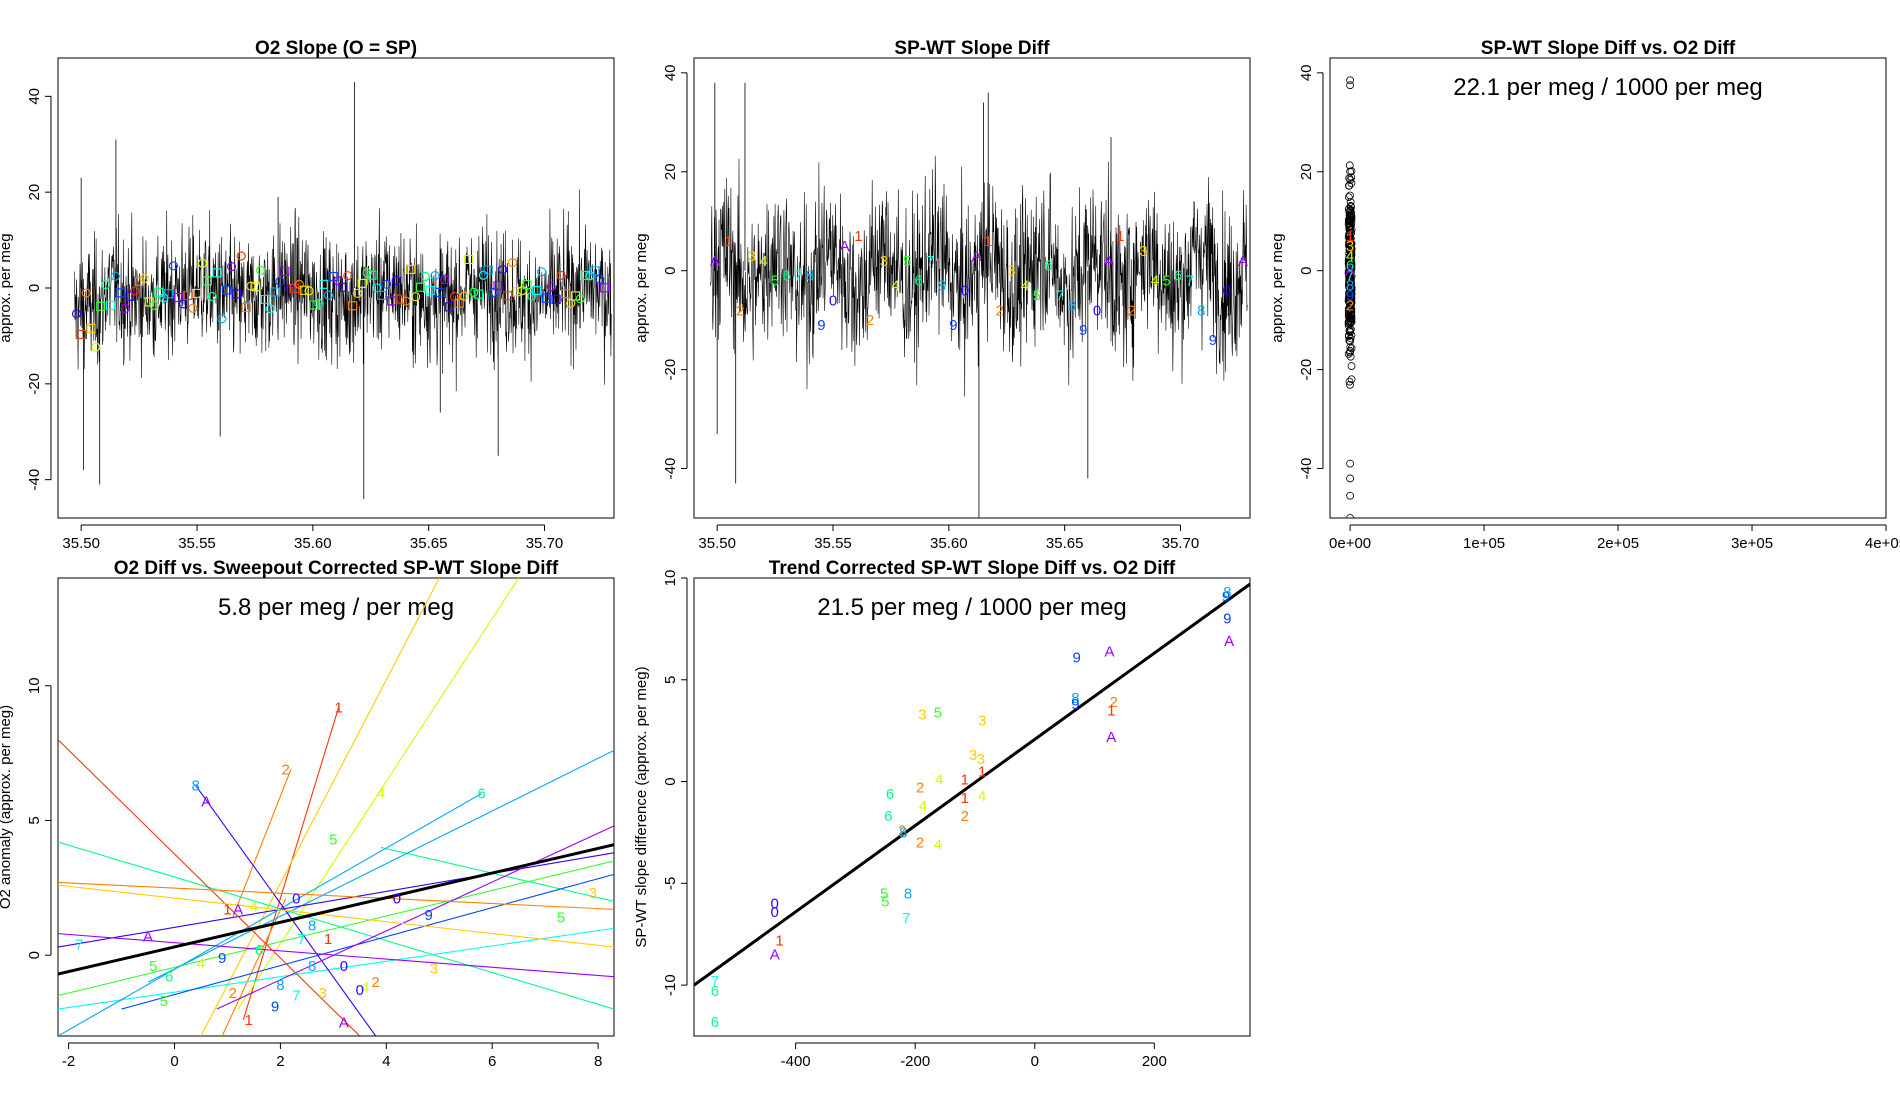 The image size is (1900, 1100). I want to click on x-tick-label: 2e+05, so click(1618, 543).